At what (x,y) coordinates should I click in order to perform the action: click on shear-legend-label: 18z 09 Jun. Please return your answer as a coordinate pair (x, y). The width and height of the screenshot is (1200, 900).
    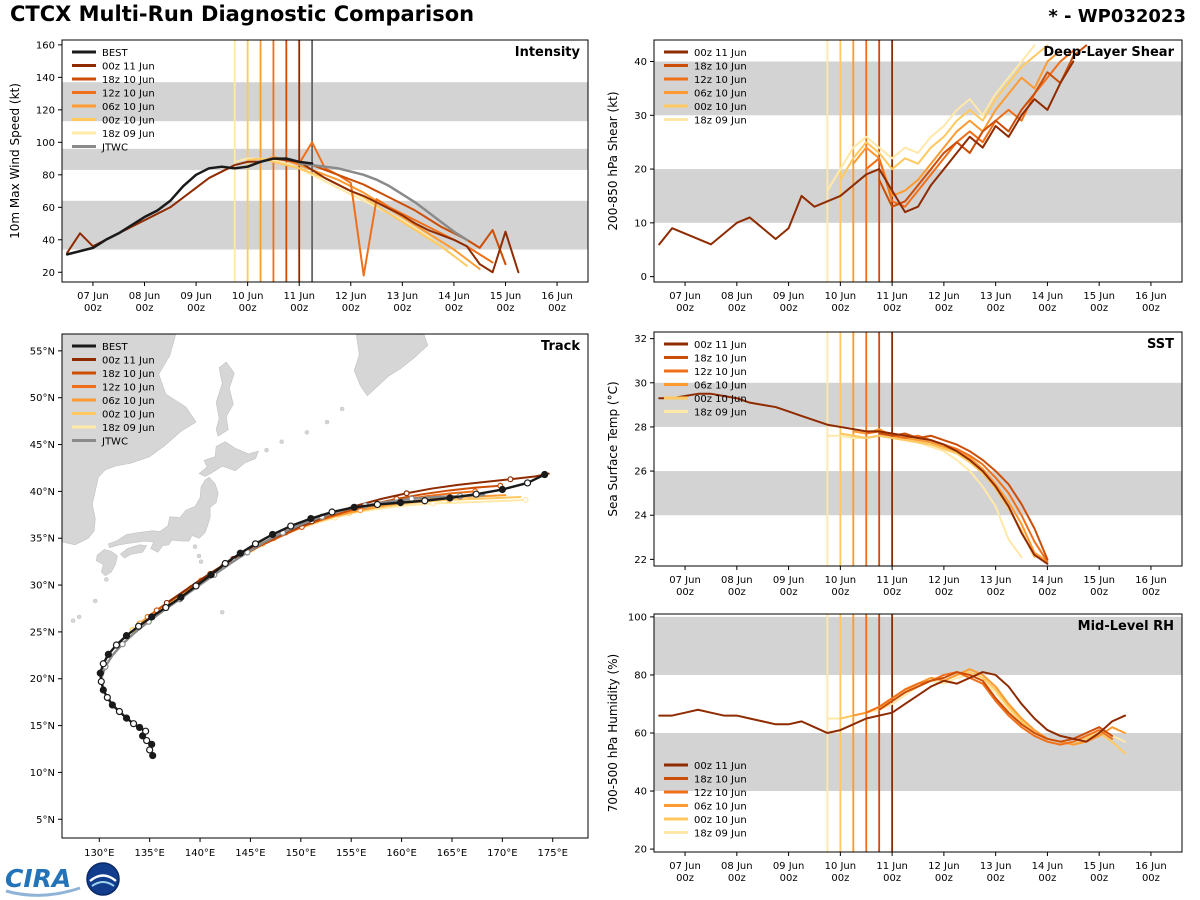
    Looking at the image, I should click on (720, 121).